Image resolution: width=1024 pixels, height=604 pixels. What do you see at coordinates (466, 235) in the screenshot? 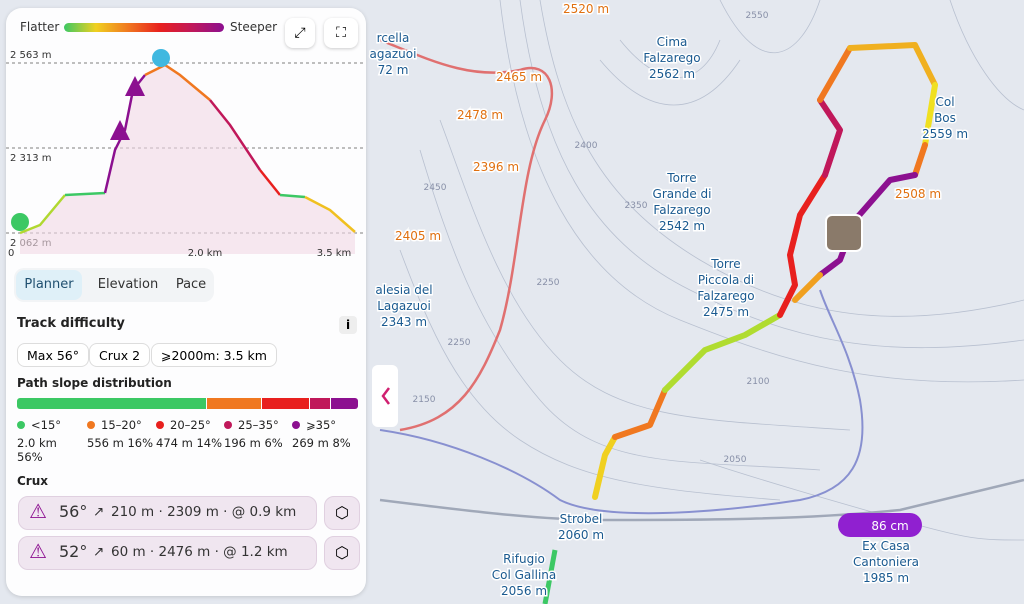
I see `route-red` at bounding box center [466, 235].